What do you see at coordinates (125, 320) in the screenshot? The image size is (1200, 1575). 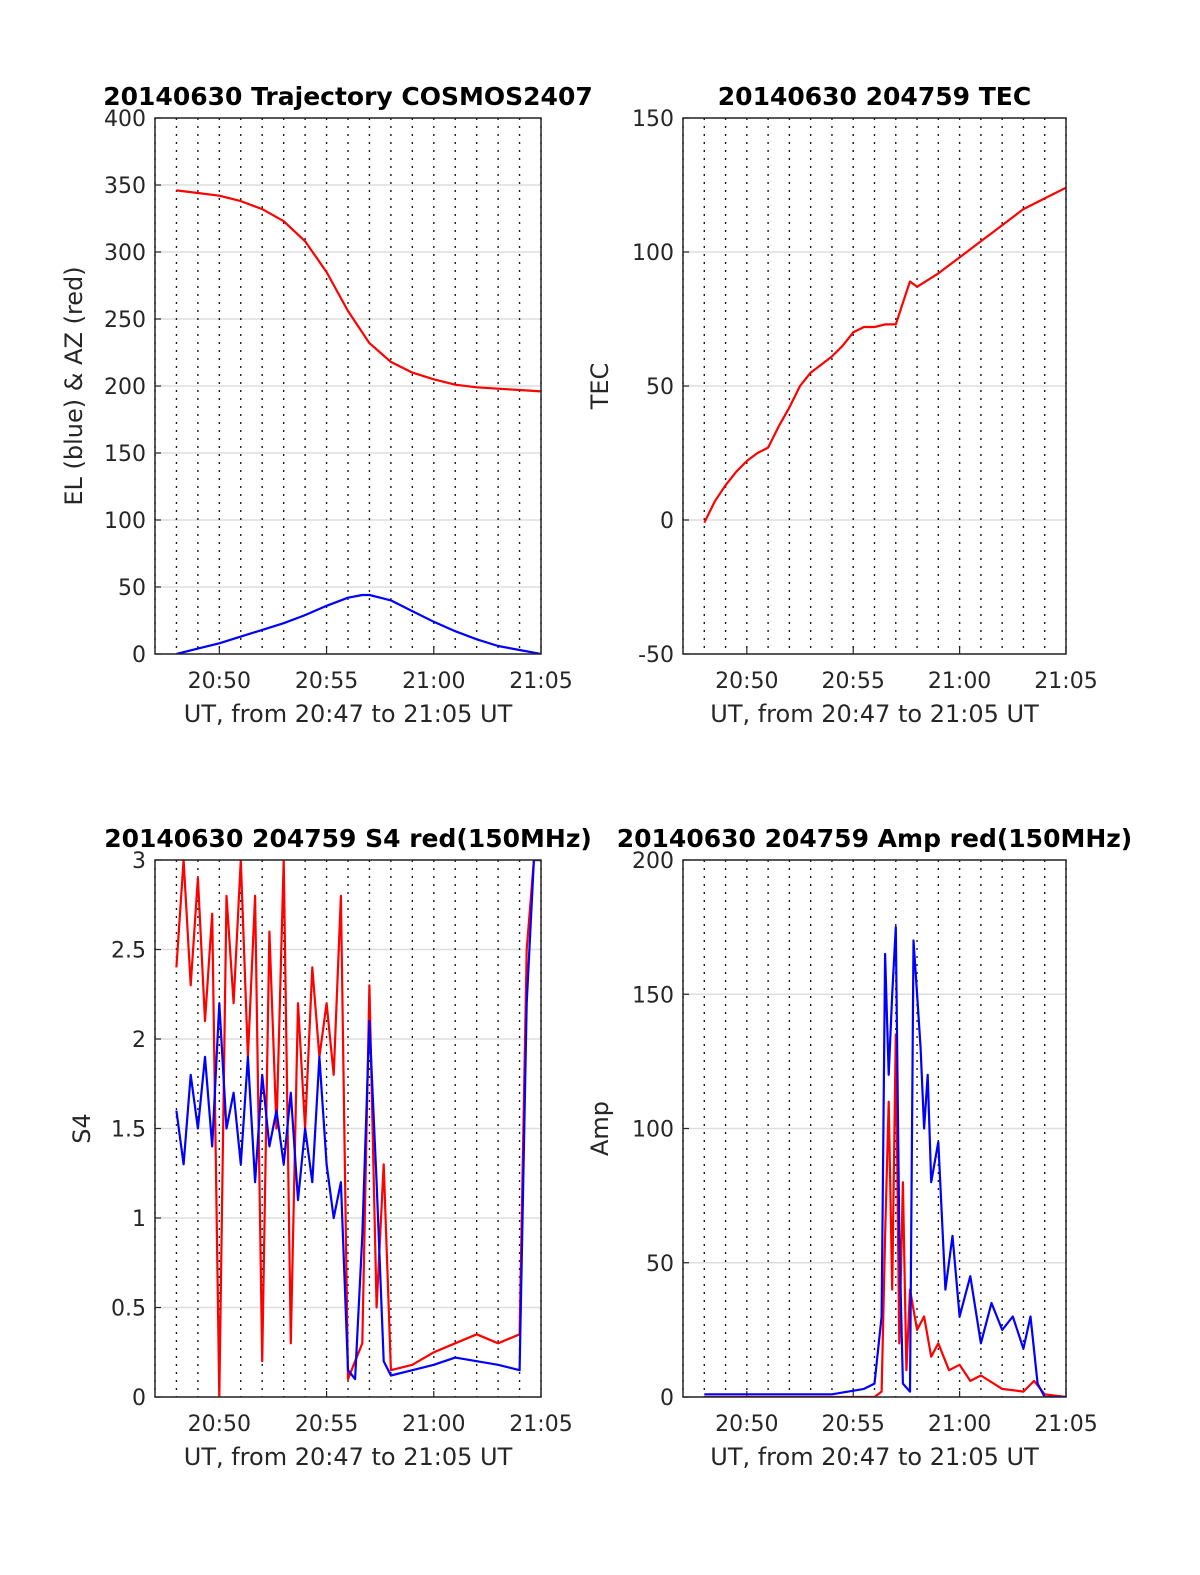 I see `y-tick-label: 250` at bounding box center [125, 320].